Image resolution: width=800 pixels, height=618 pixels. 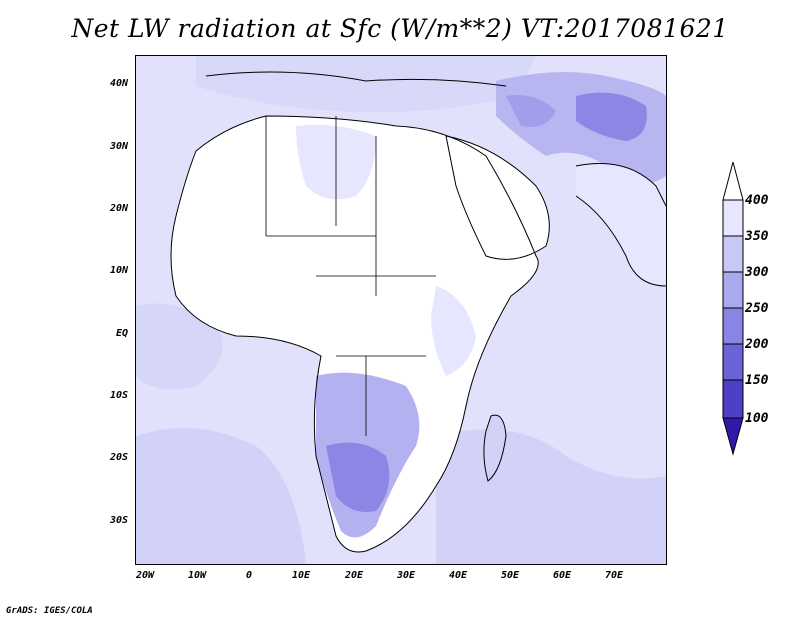 I want to click on colorbar, so click(x=733, y=309).